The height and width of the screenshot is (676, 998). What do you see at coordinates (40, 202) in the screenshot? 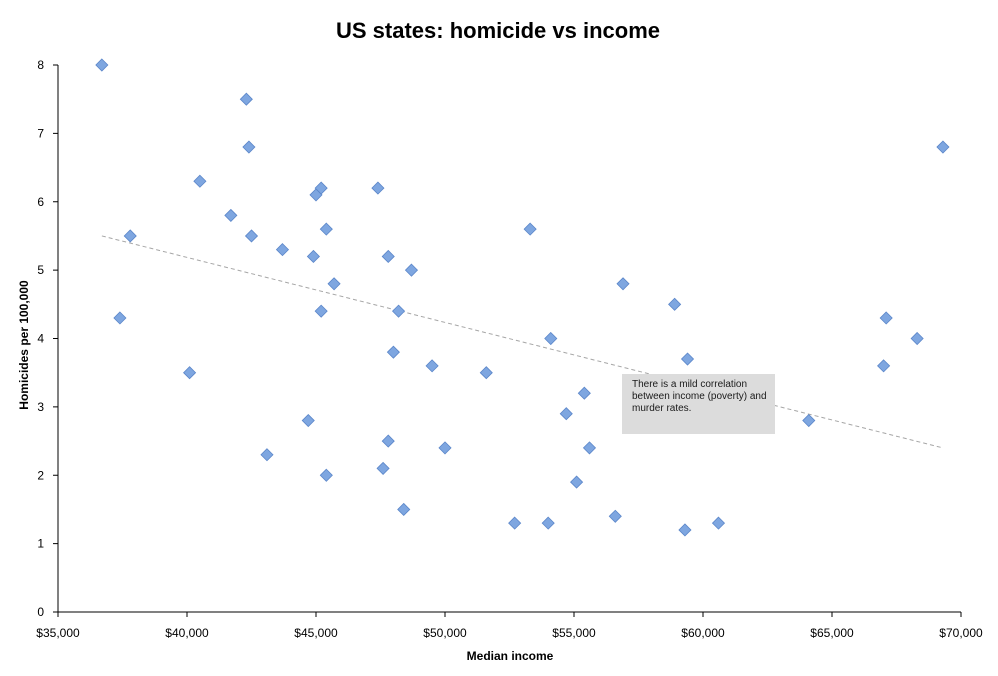
I see `y-tick-label: 6` at bounding box center [40, 202].